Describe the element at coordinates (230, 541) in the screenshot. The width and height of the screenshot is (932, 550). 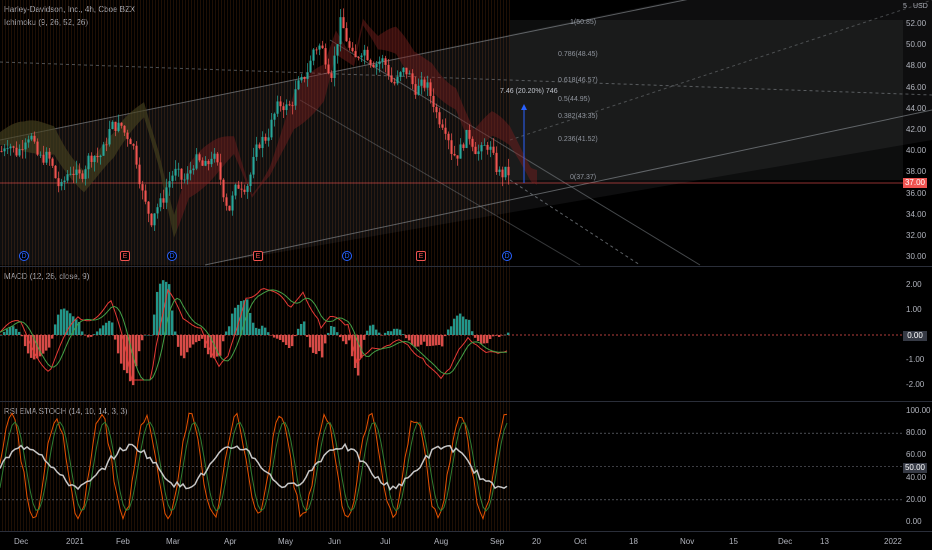
I see `time-tick: Apr` at that location.